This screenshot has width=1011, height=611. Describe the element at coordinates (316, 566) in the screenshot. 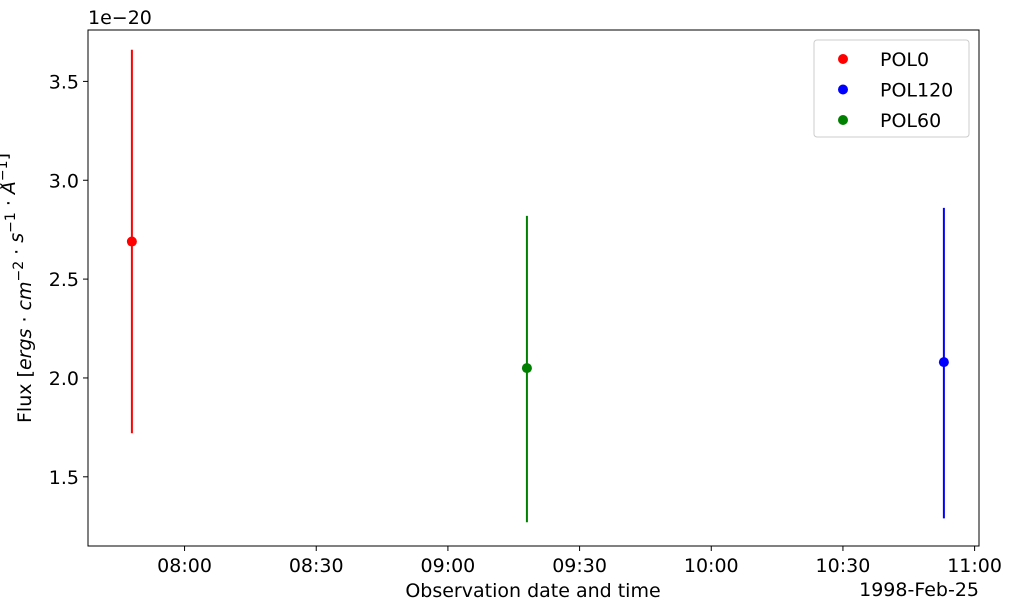

I see `x-tick-label: 08:30` at that location.